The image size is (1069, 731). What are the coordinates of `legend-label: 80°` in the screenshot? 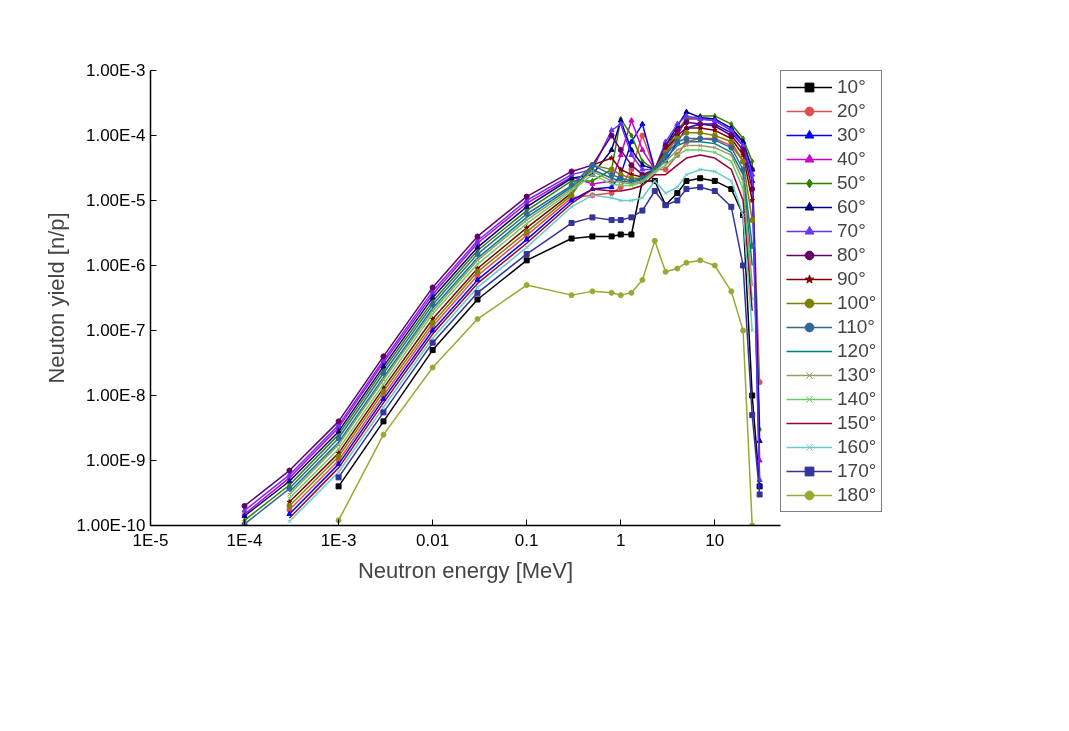 It's located at (851, 255).